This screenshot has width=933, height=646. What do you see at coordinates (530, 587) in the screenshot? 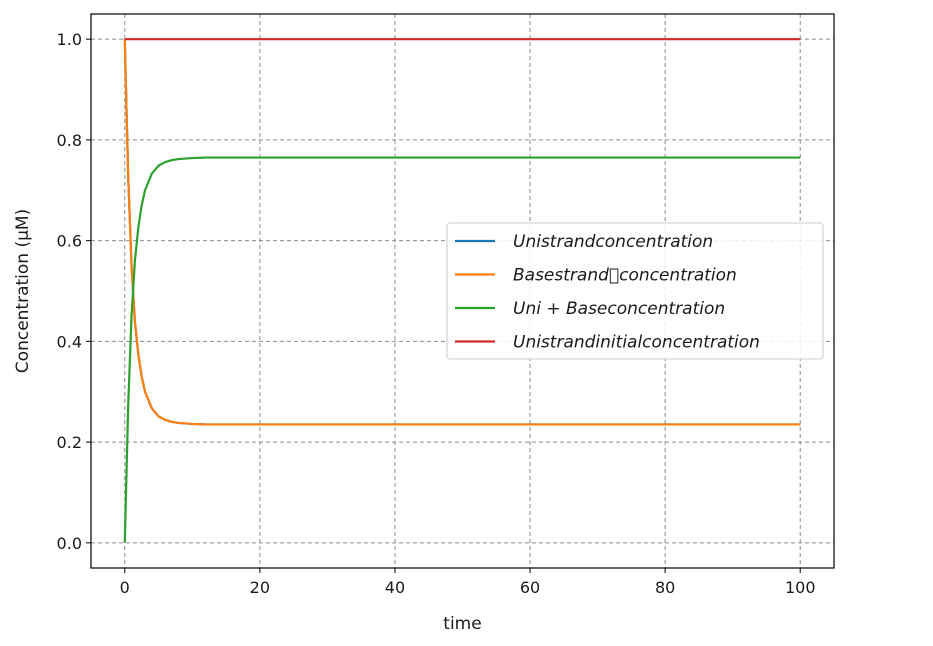
I see `x-tick-label: 60` at bounding box center [530, 587].